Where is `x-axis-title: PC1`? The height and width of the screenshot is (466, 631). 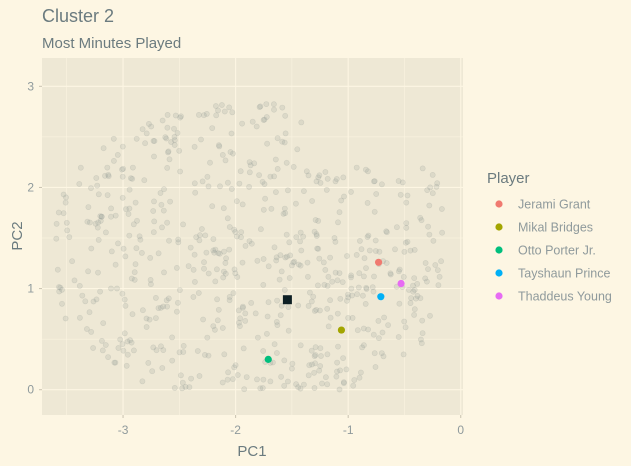
x-axis-title: PC1 is located at coordinates (251, 451).